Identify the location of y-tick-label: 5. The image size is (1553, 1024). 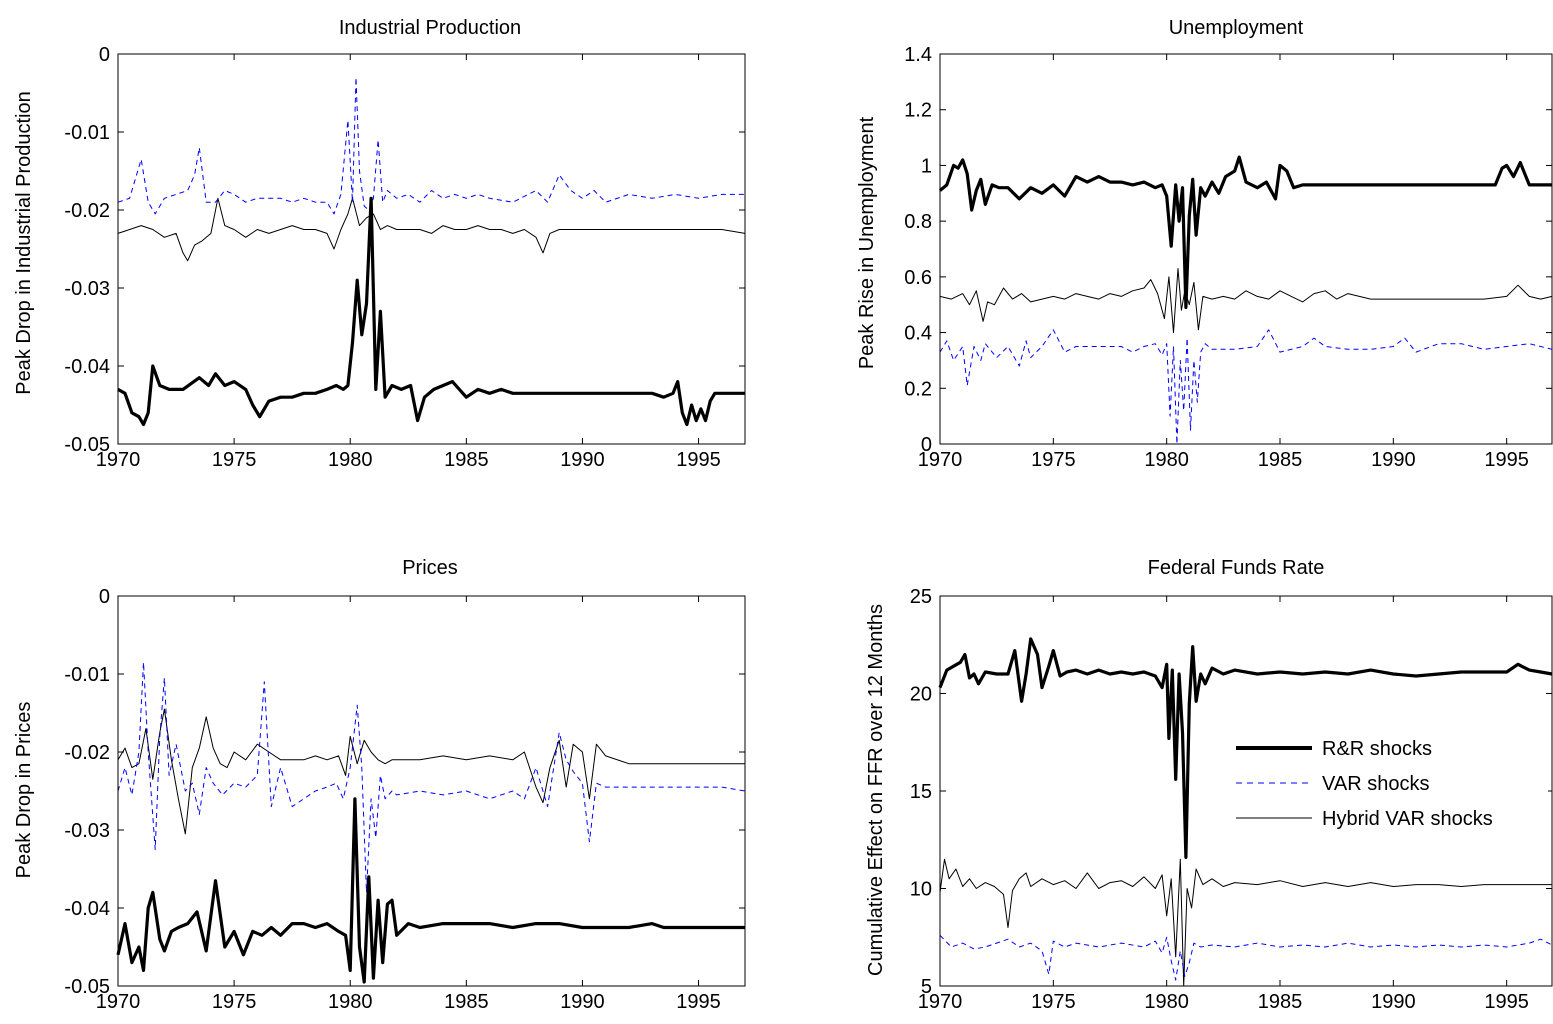
(926, 987).